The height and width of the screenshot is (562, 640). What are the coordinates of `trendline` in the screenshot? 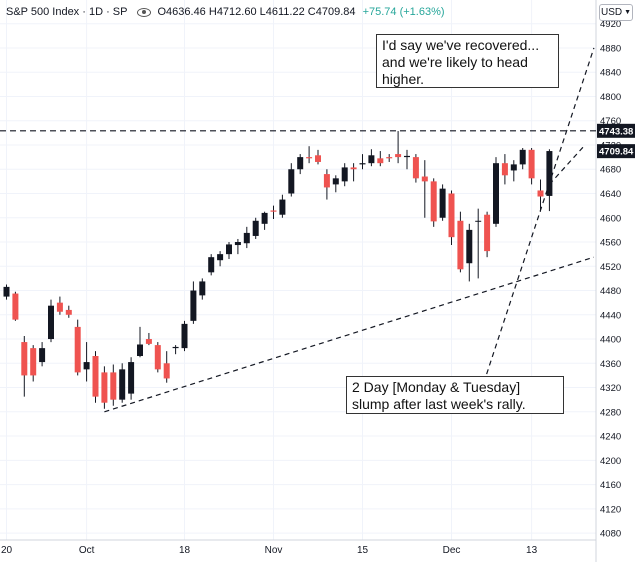 It's located at (567, 164).